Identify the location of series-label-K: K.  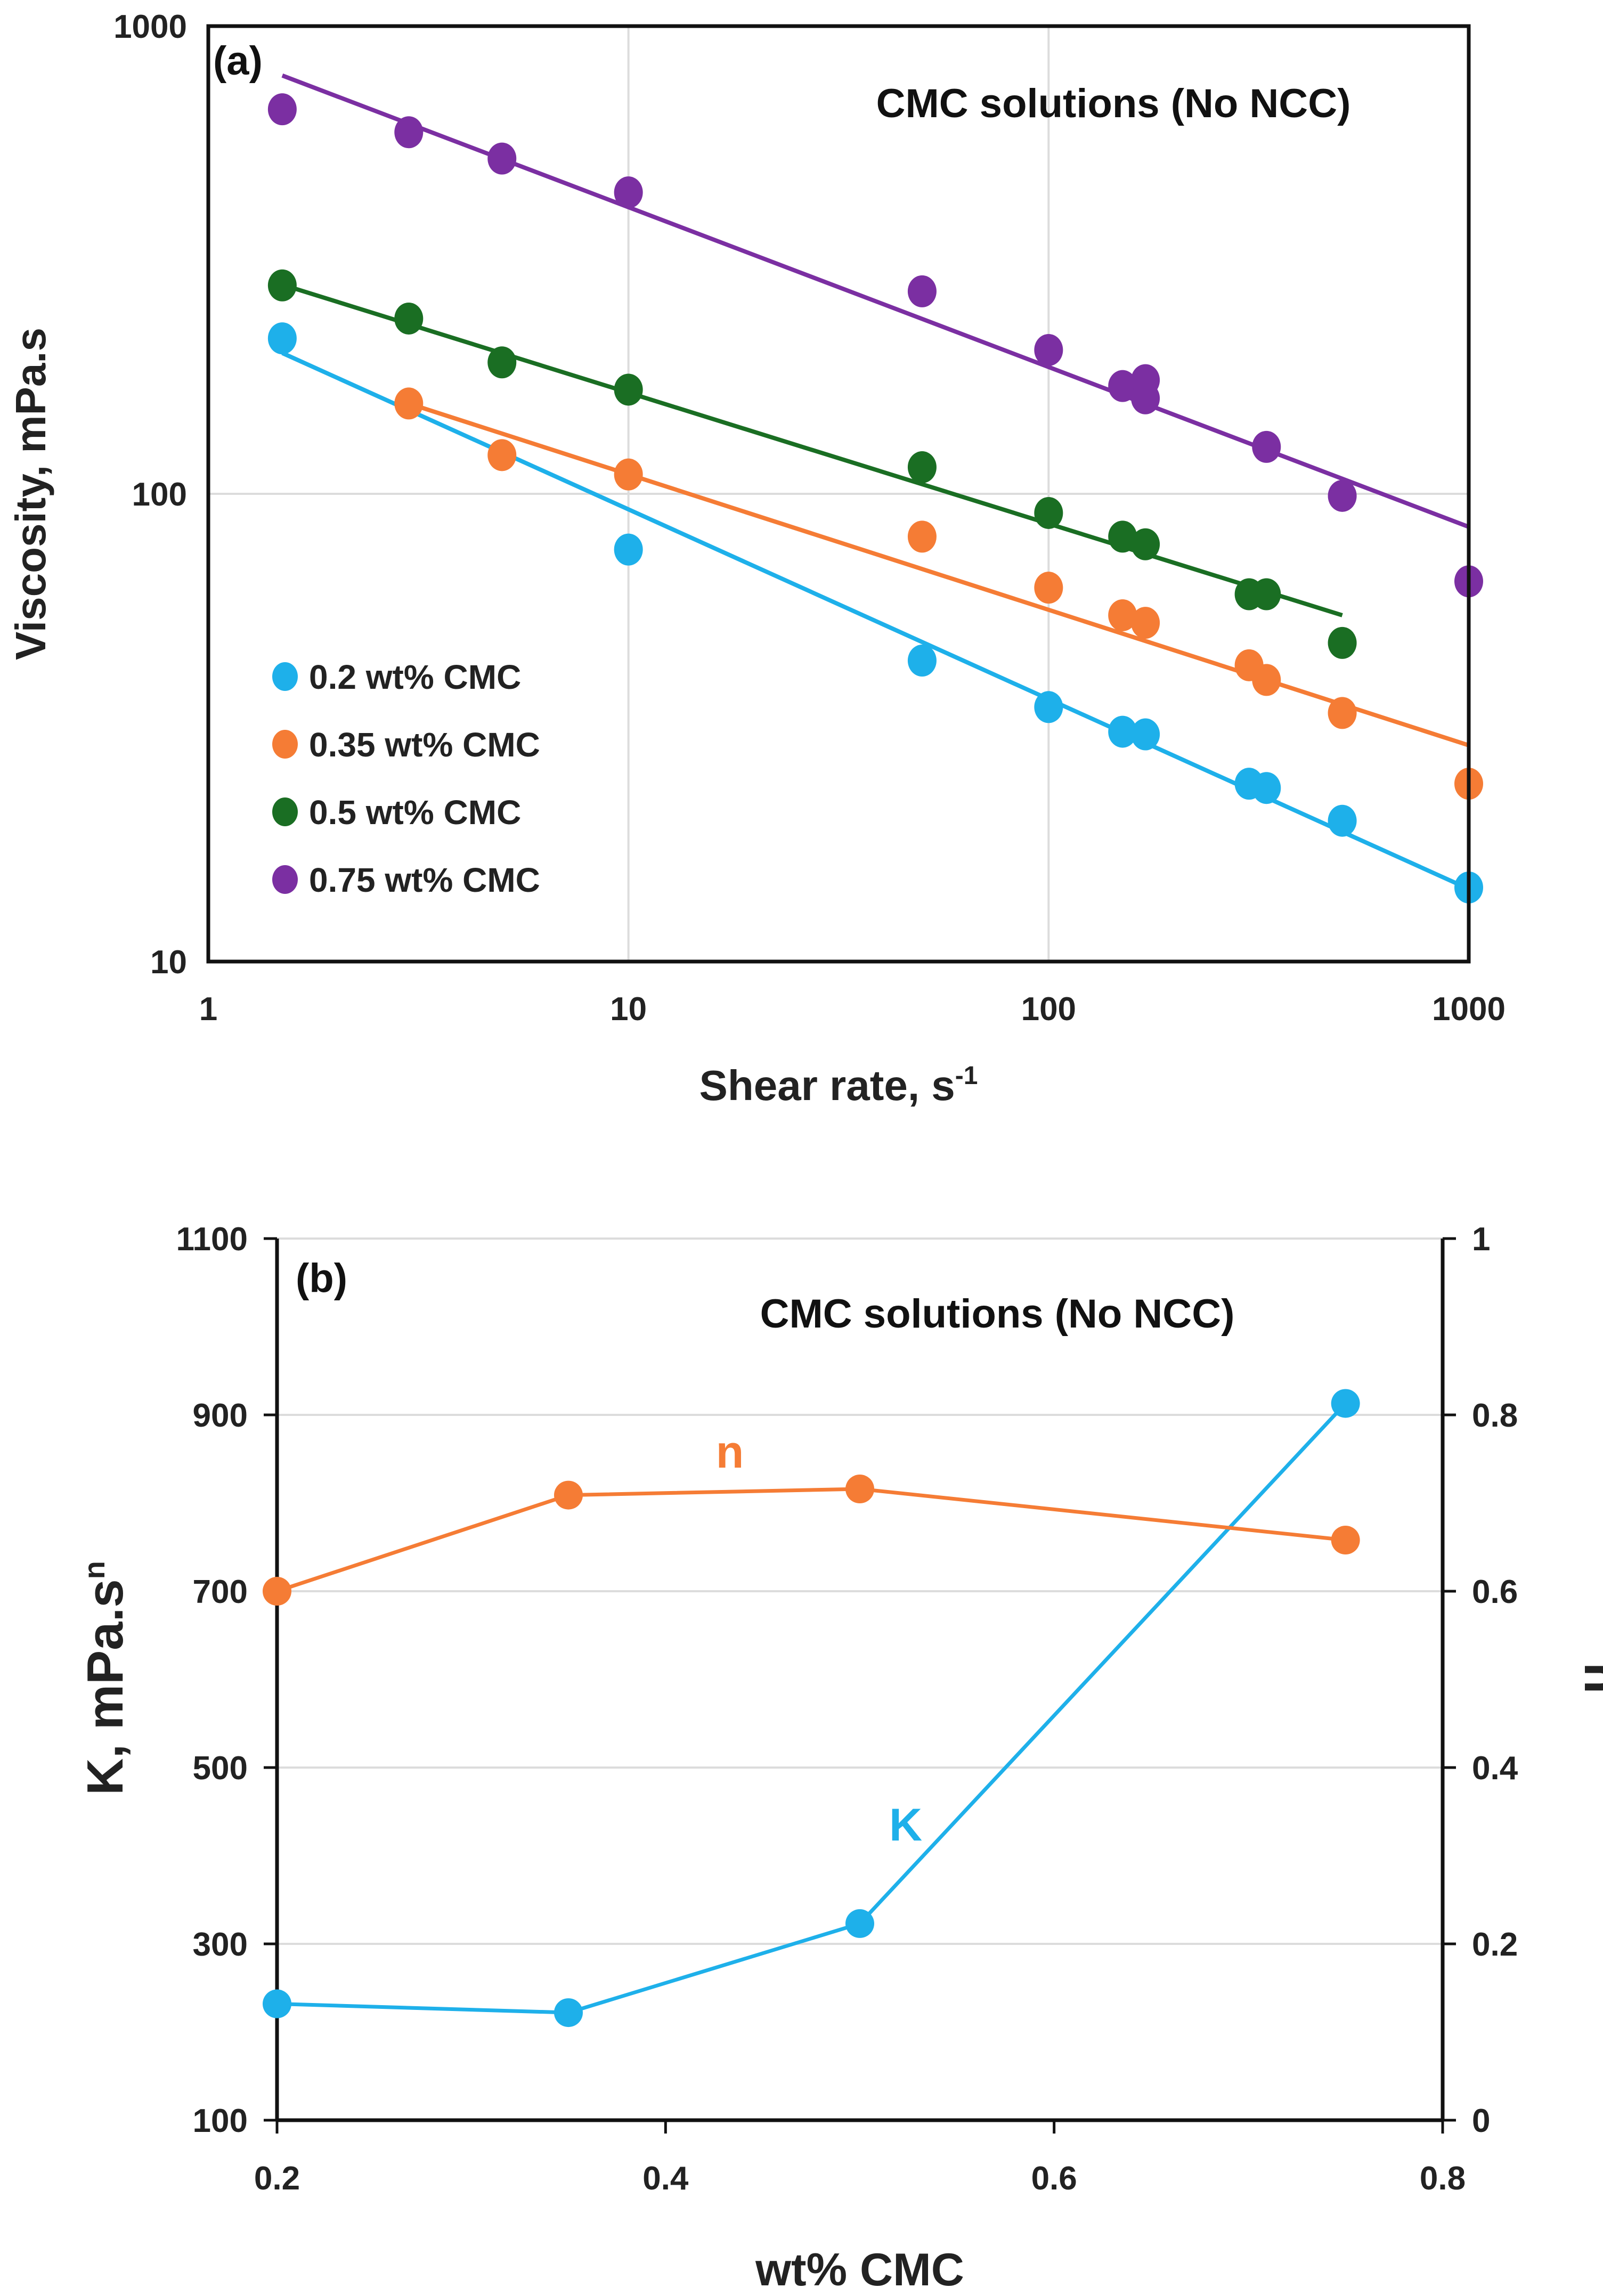
(905, 1825).